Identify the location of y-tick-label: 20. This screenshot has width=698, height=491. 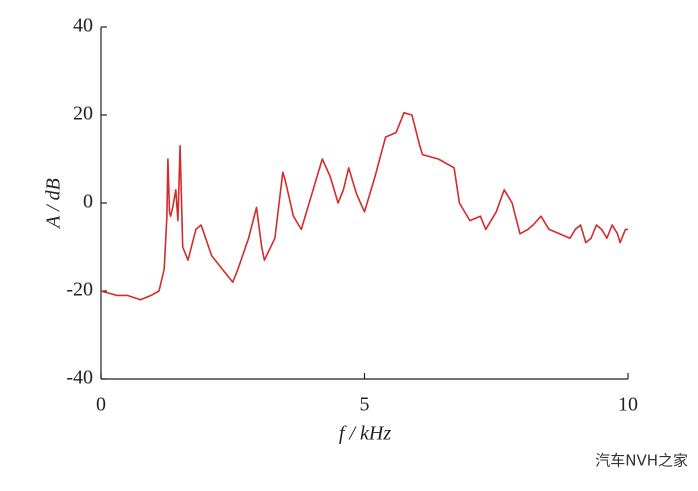
(83, 114).